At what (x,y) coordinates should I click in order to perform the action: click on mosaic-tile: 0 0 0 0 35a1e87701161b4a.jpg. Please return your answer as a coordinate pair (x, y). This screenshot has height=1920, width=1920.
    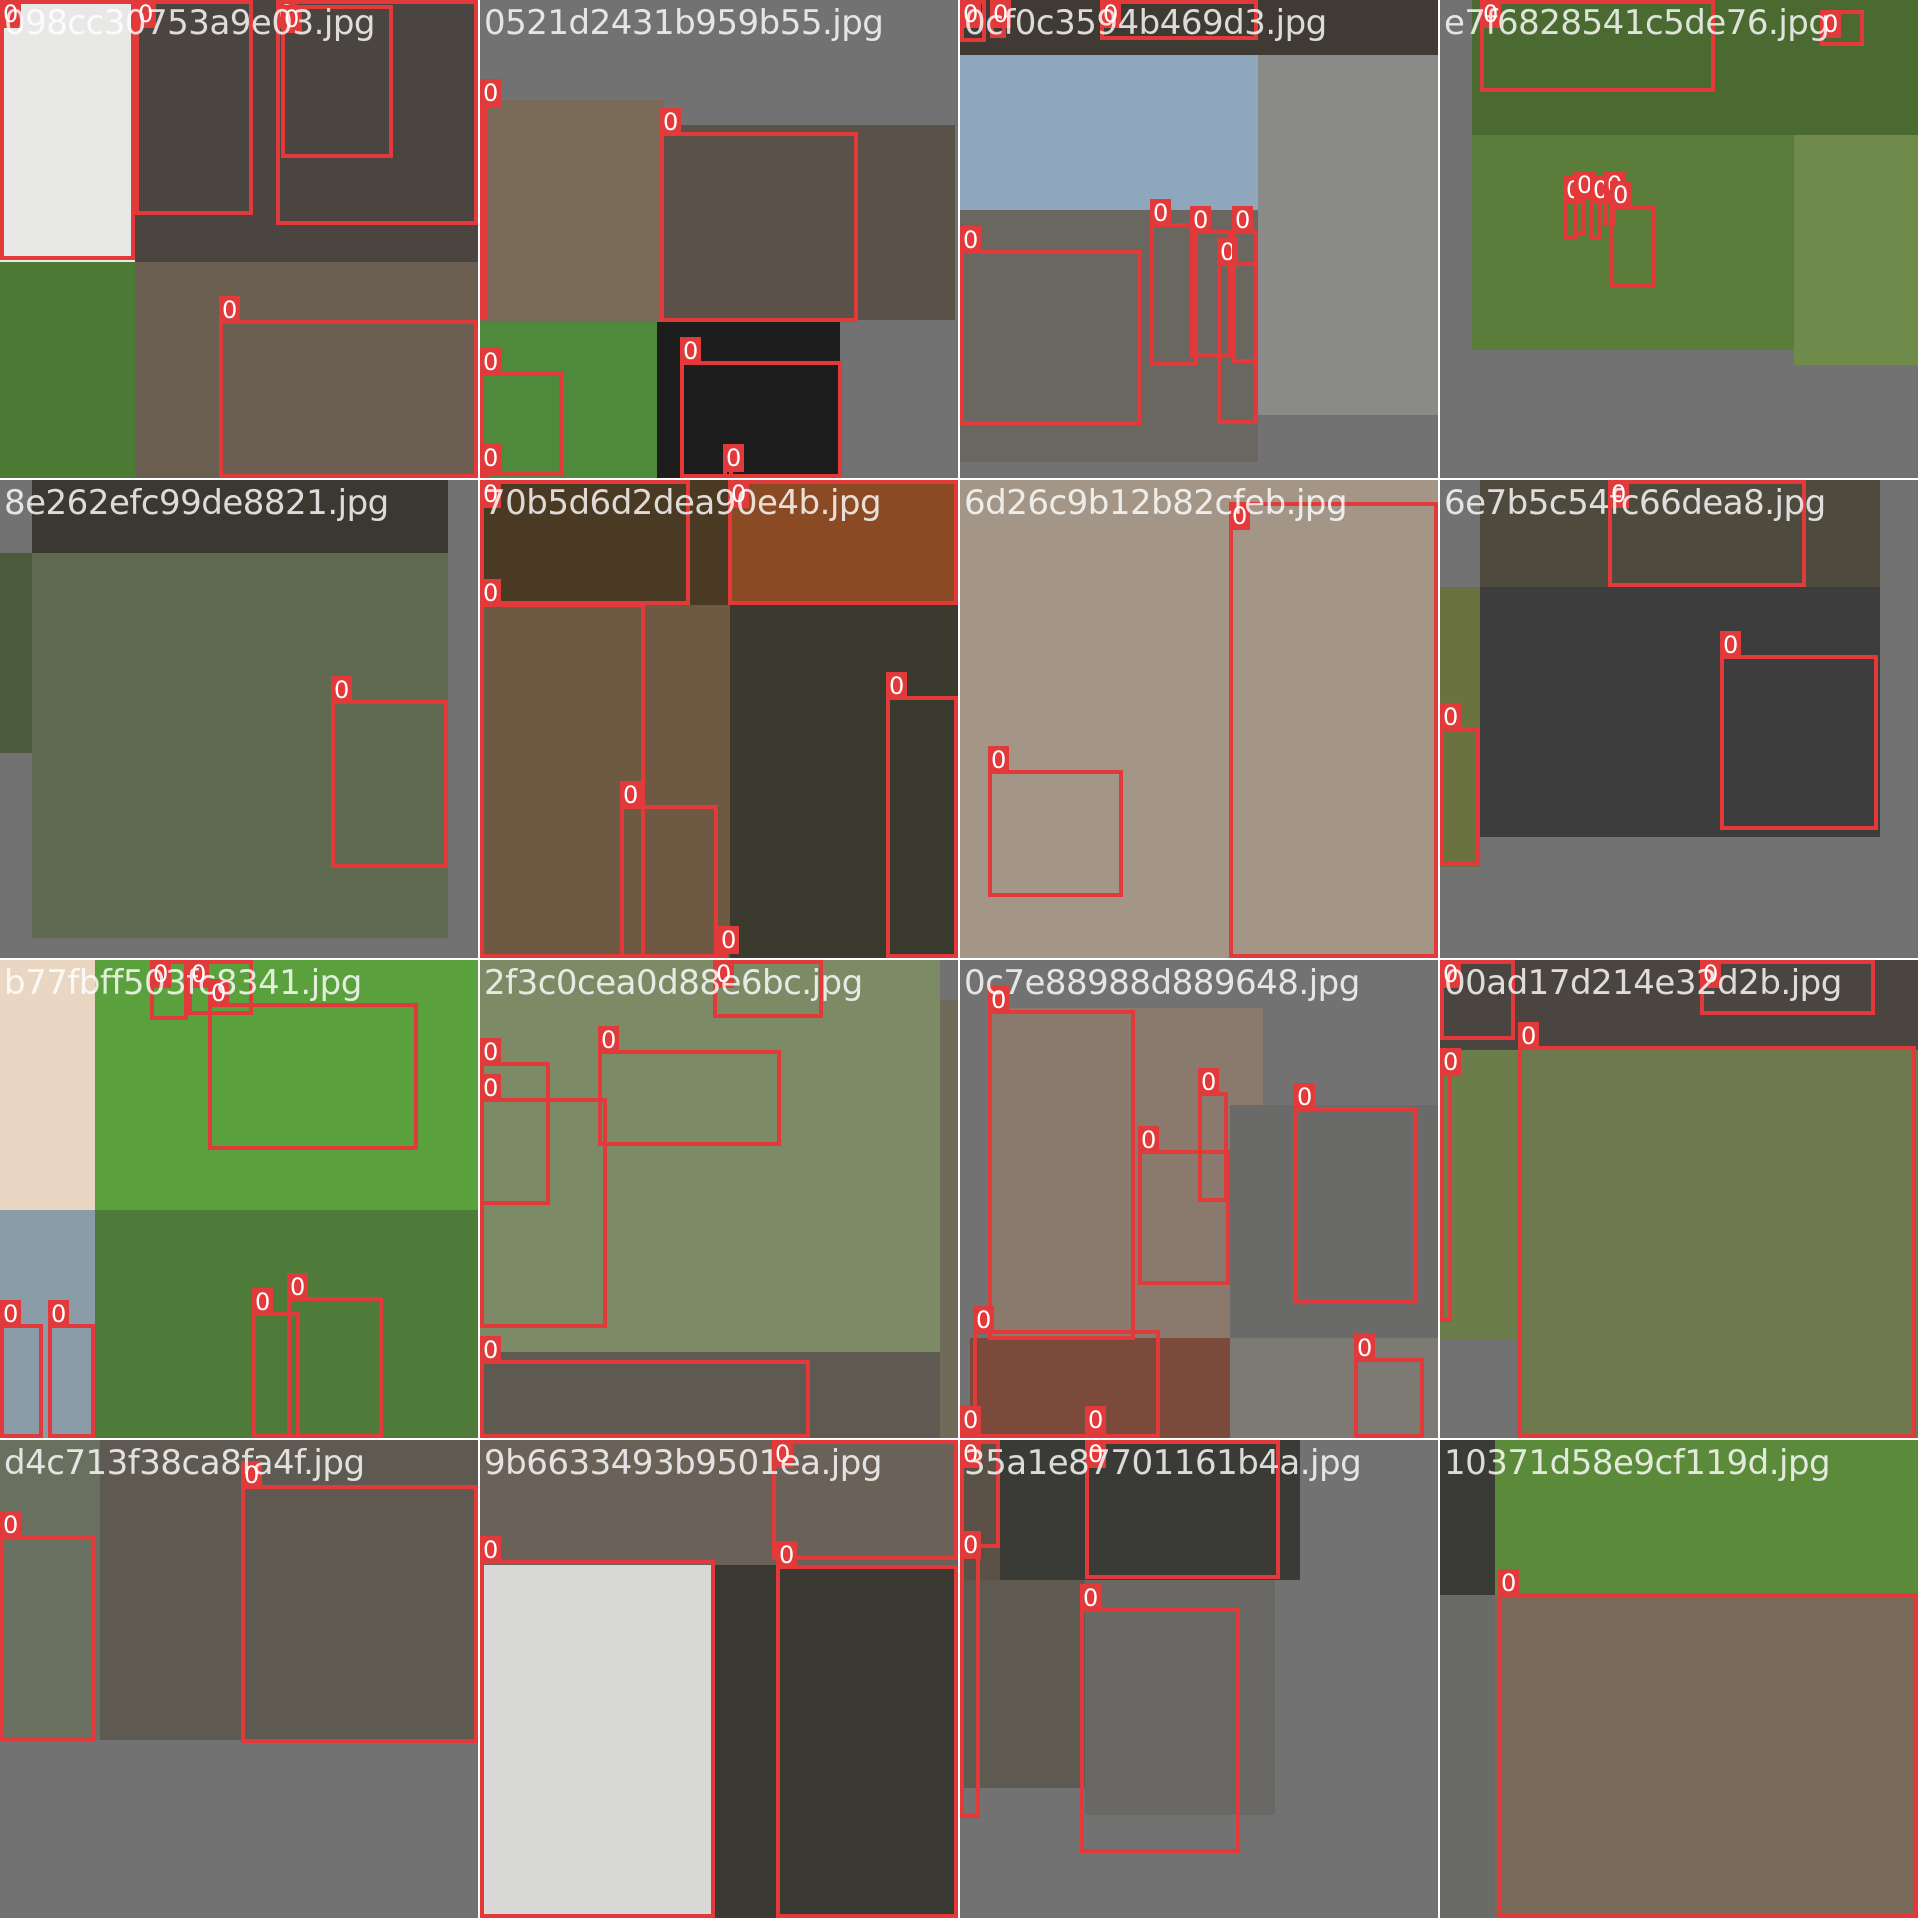
    Looking at the image, I should click on (1199, 1679).